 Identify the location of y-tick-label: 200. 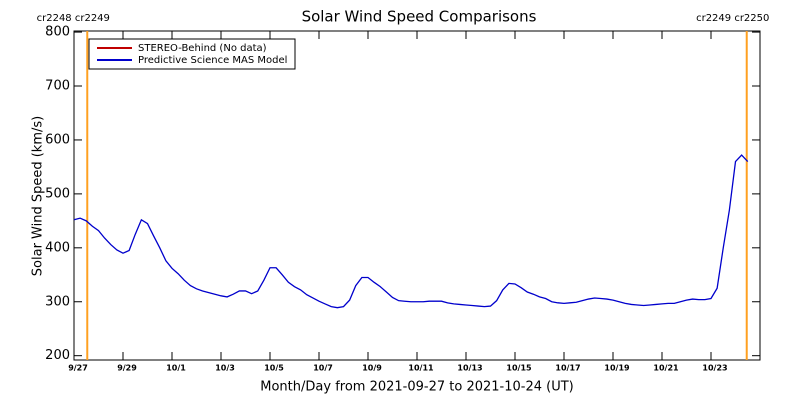
(57, 355).